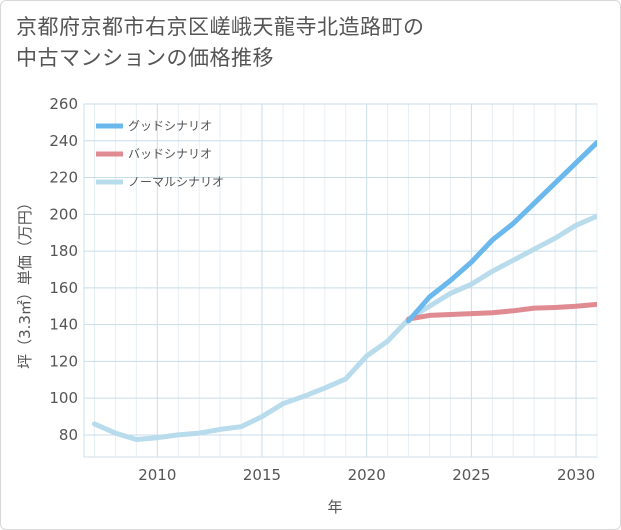 This screenshot has width=621, height=530. I want to click on x-tick-label: 2030, so click(576, 475).